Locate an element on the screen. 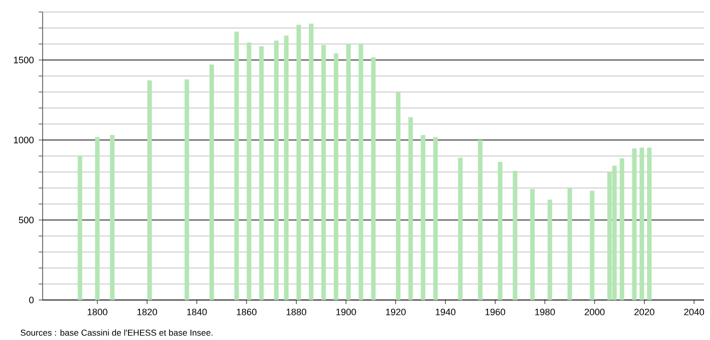  x-tick-label: 1820 is located at coordinates (147, 312).